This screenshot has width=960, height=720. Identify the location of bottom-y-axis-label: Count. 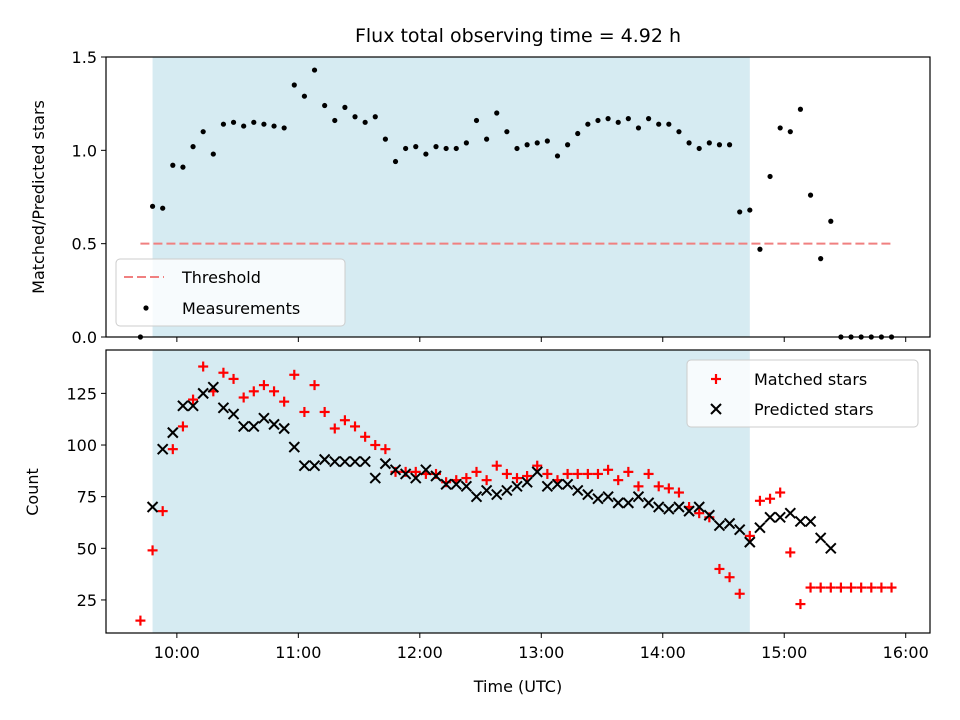
(32, 492).